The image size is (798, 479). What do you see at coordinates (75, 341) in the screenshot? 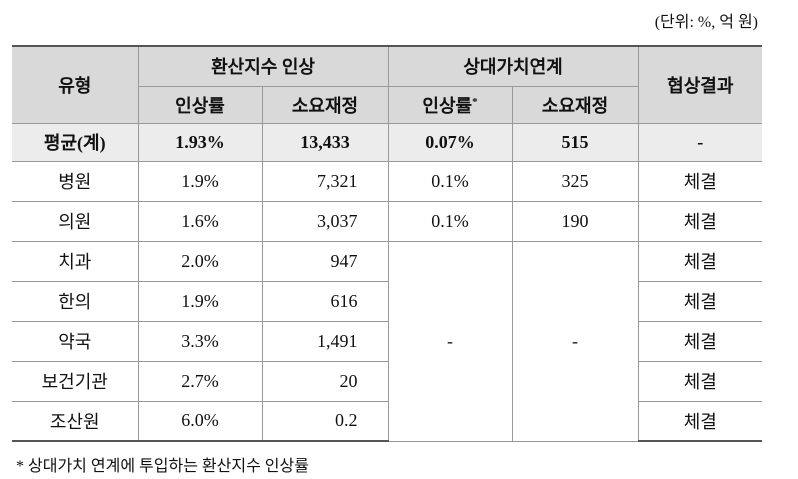
I see `table-cell: 약국` at bounding box center [75, 341].